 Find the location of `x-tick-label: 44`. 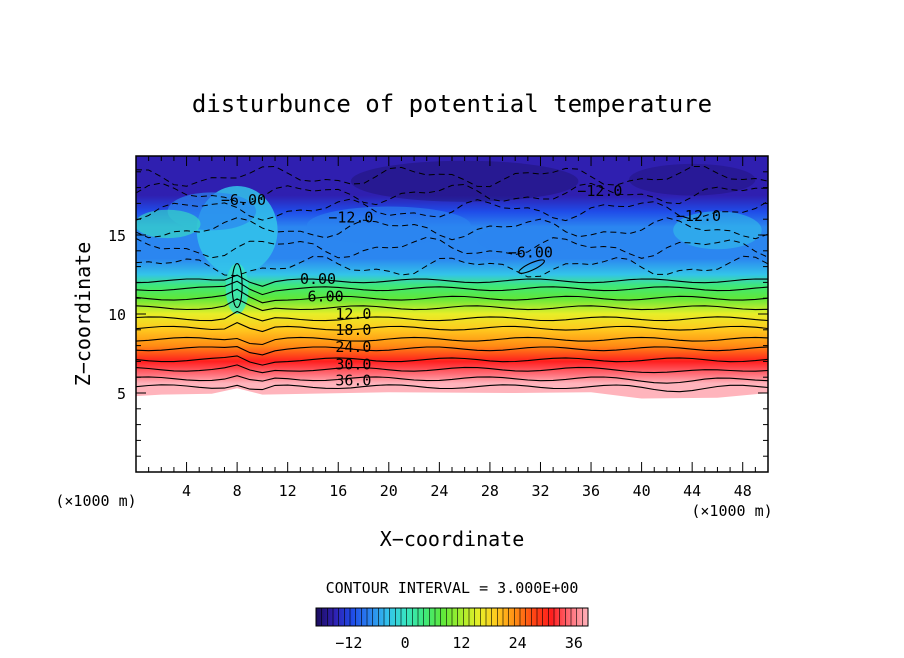

x-tick-label: 44 is located at coordinates (692, 491).